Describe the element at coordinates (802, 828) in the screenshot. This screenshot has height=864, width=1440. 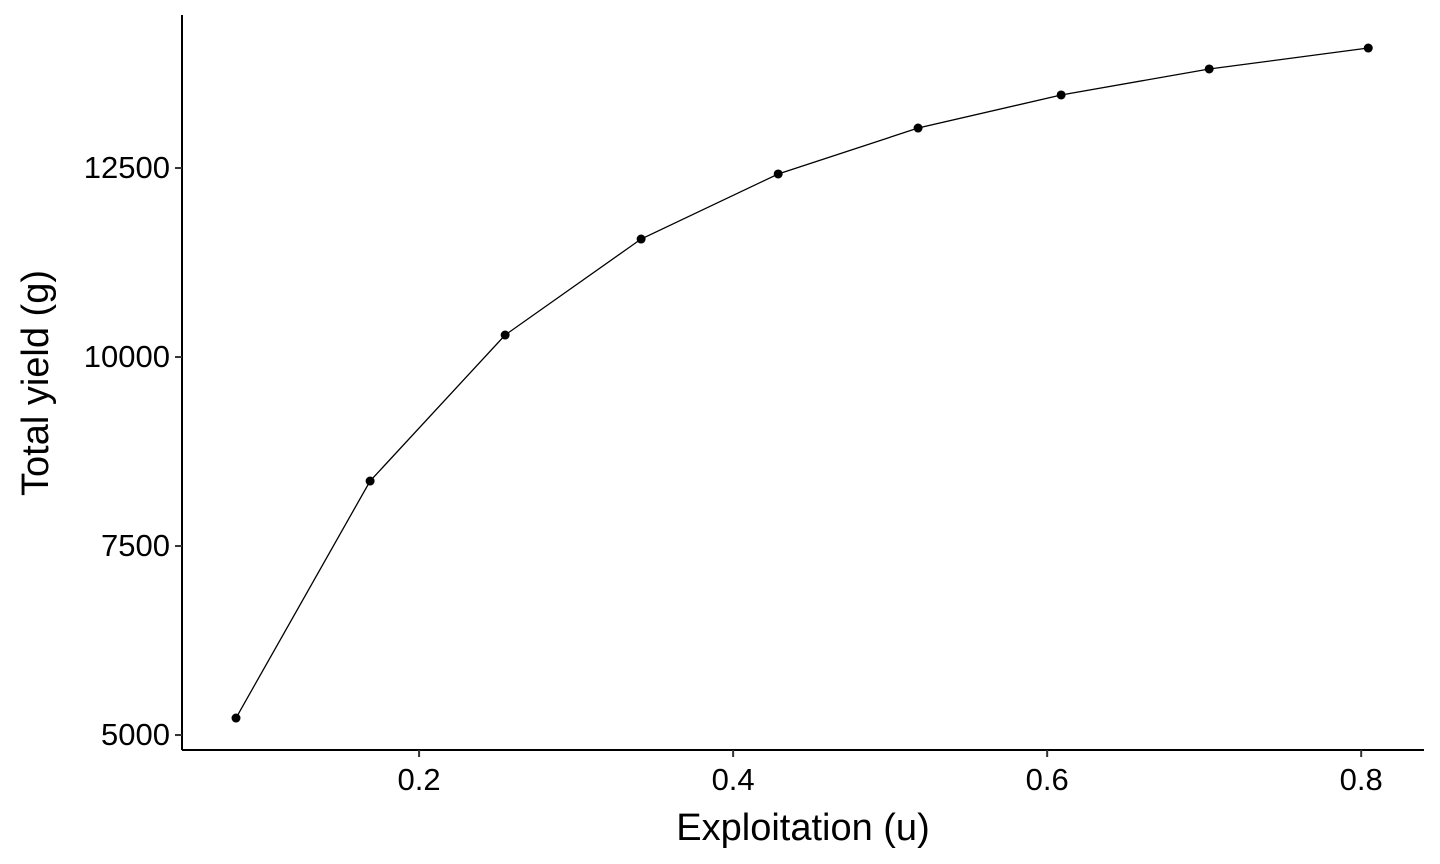
I see `x-axis-title: Exploitation (u)` at that location.